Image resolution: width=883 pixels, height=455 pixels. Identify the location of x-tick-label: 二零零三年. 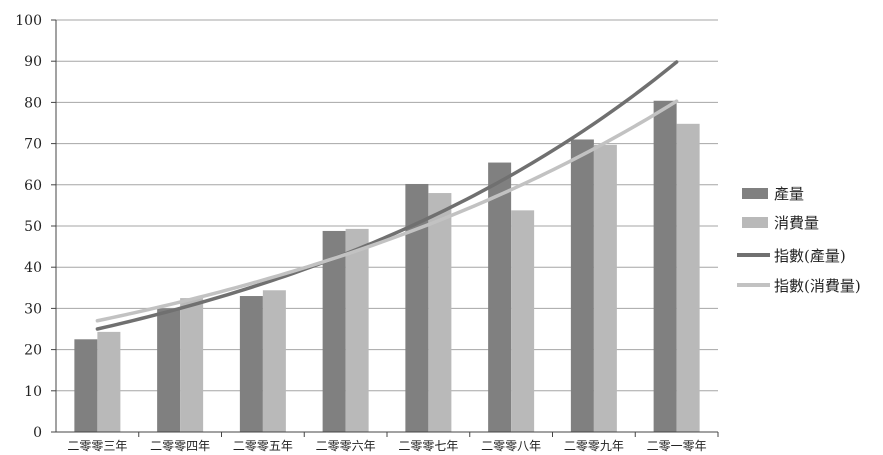
(97, 446).